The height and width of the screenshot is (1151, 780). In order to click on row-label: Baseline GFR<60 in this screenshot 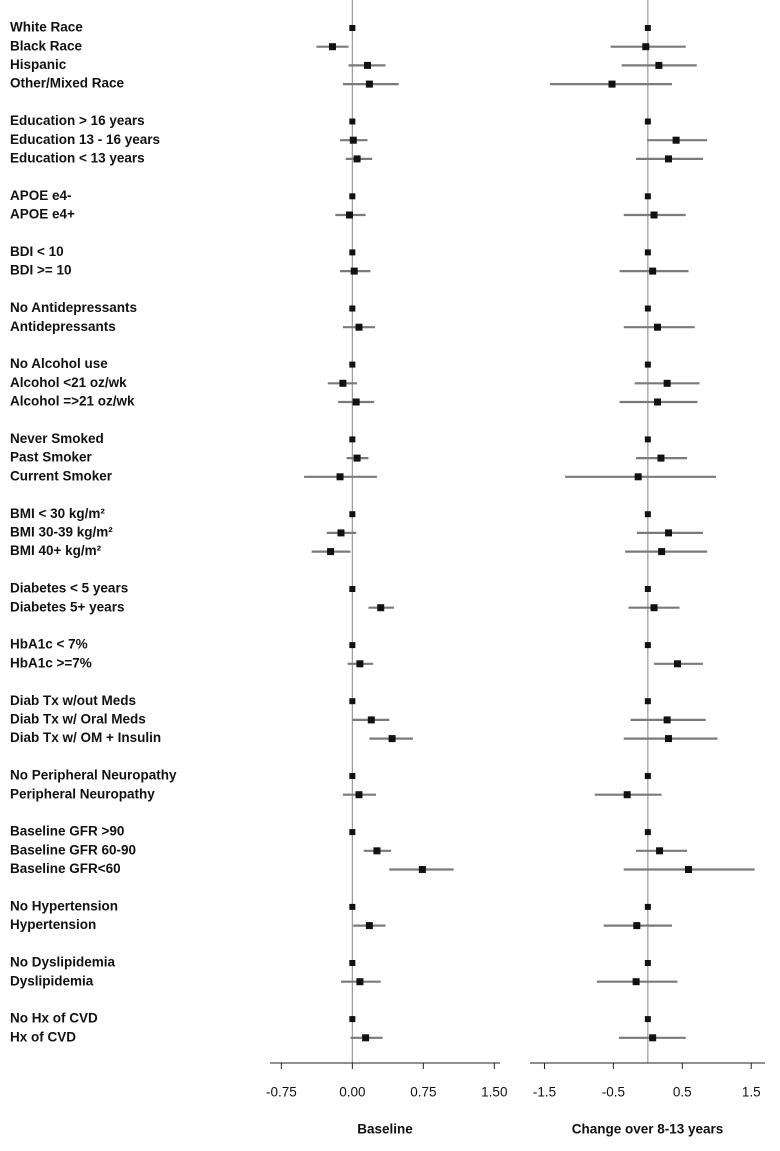, I will do `click(65, 868)`.